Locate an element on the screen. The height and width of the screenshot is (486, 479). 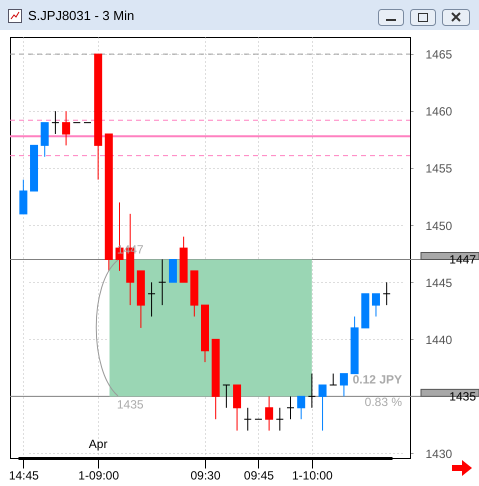
x-tick-label: 1-09:00 is located at coordinates (99, 475).